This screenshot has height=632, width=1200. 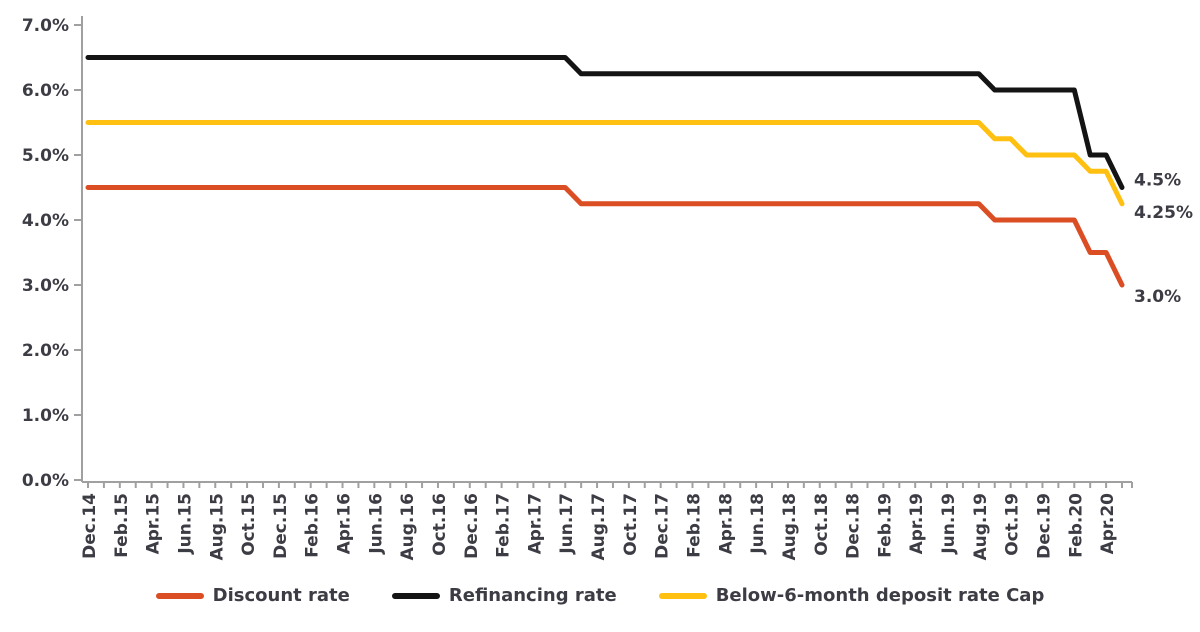 What do you see at coordinates (281, 595) in the screenshot?
I see `legend-label-discount-rate: Discount rate` at bounding box center [281, 595].